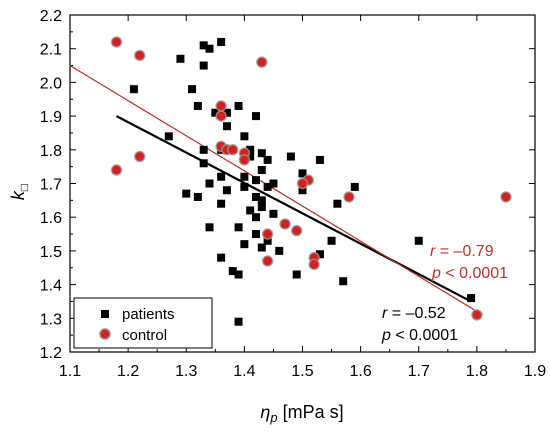 This screenshot has height=432, width=550. Describe the element at coordinates (51, 286) in the screenshot. I see `y-tick-label: 1.4` at that location.